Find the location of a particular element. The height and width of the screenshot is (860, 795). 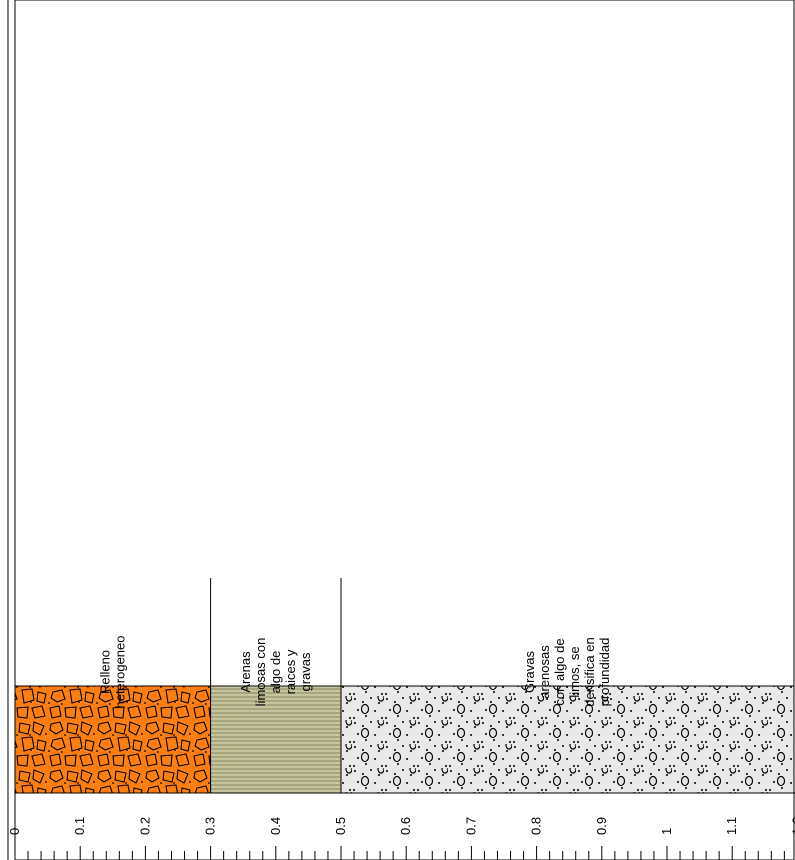

depth-tick-label: 0 is located at coordinates (14, 831).